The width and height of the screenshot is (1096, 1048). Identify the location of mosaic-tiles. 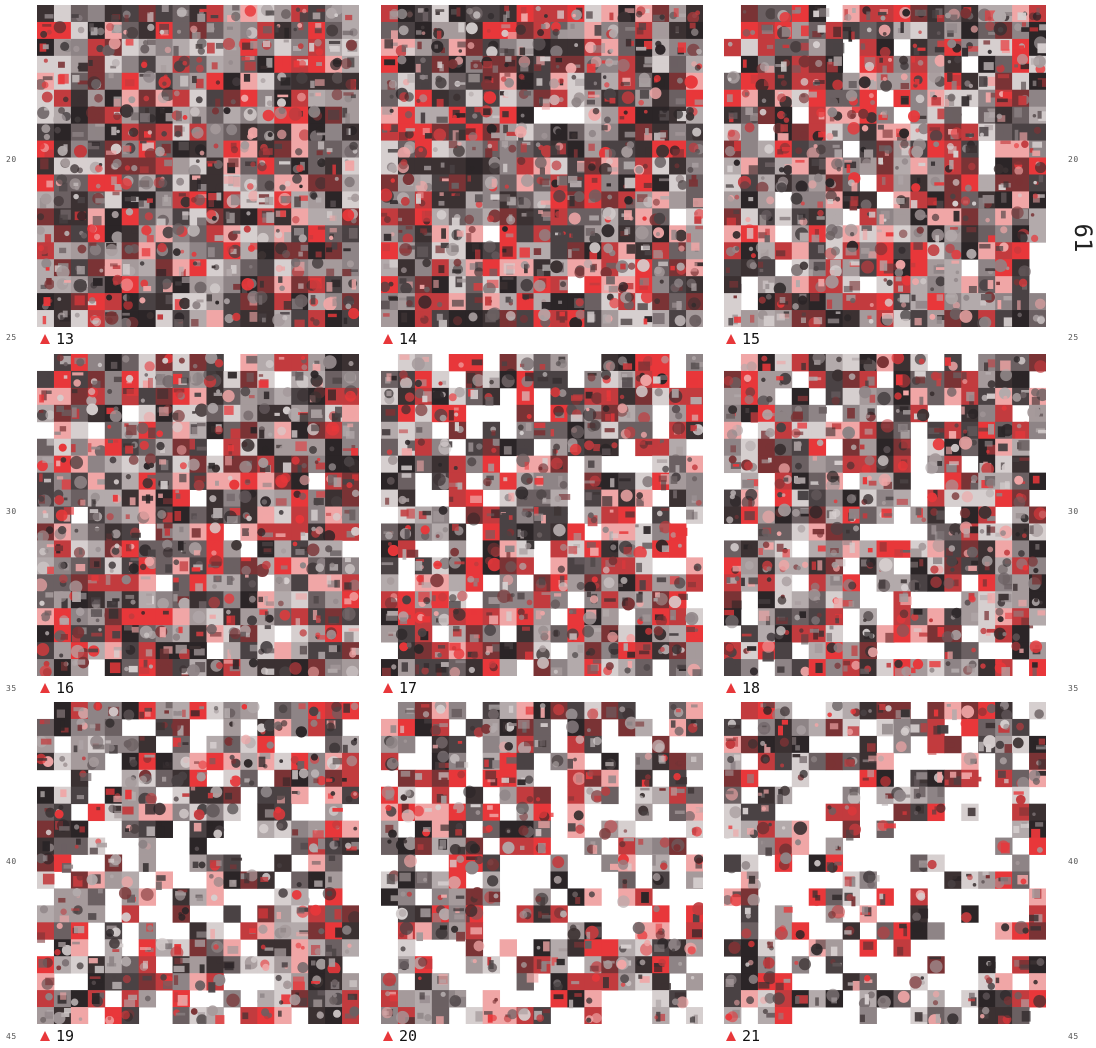
(885, 863).